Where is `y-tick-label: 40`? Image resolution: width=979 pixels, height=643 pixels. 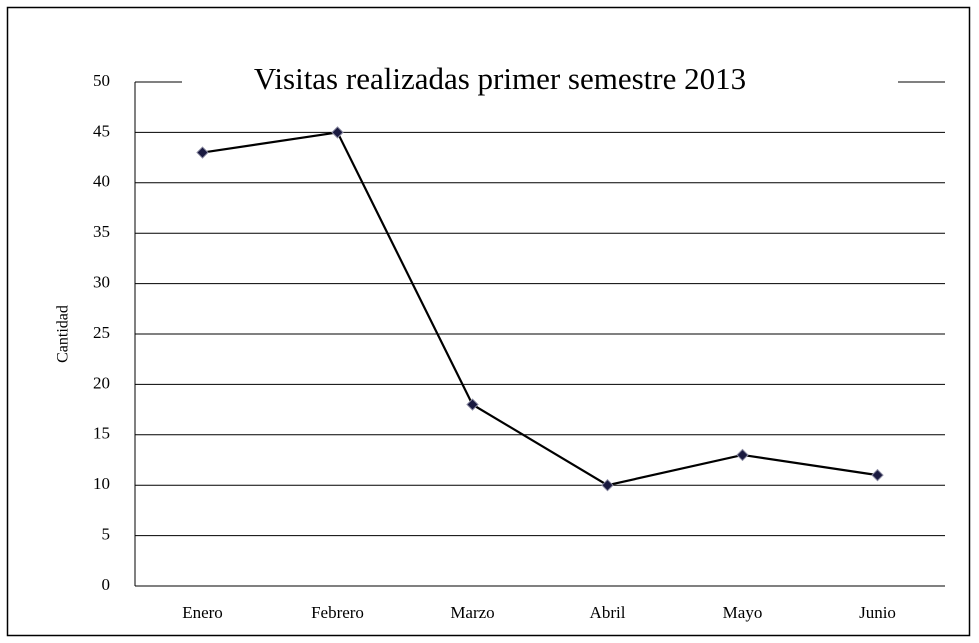
y-tick-label: 40 is located at coordinates (101, 181).